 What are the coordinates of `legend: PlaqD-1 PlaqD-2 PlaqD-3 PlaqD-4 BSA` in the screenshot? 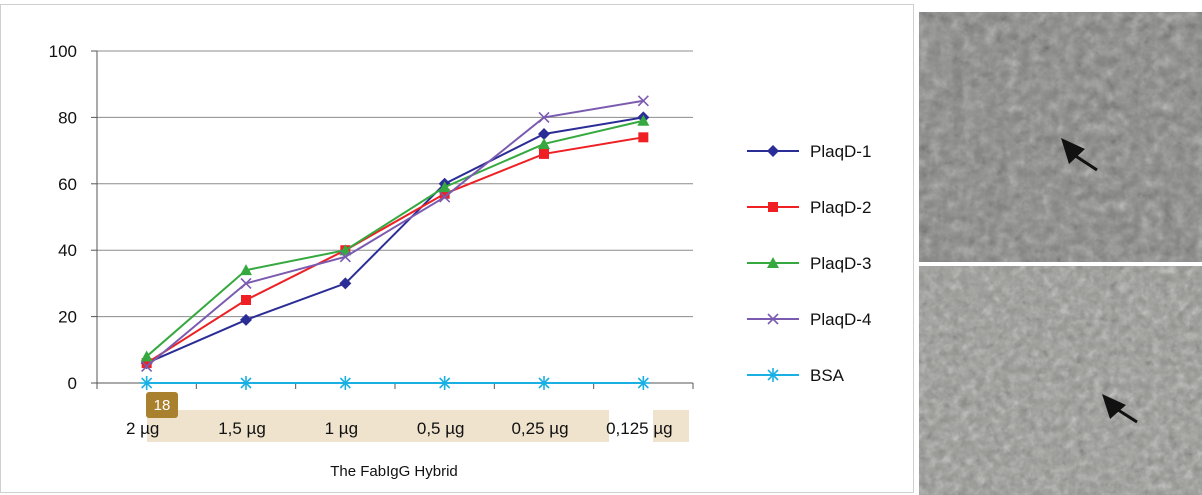 It's located at (809, 263).